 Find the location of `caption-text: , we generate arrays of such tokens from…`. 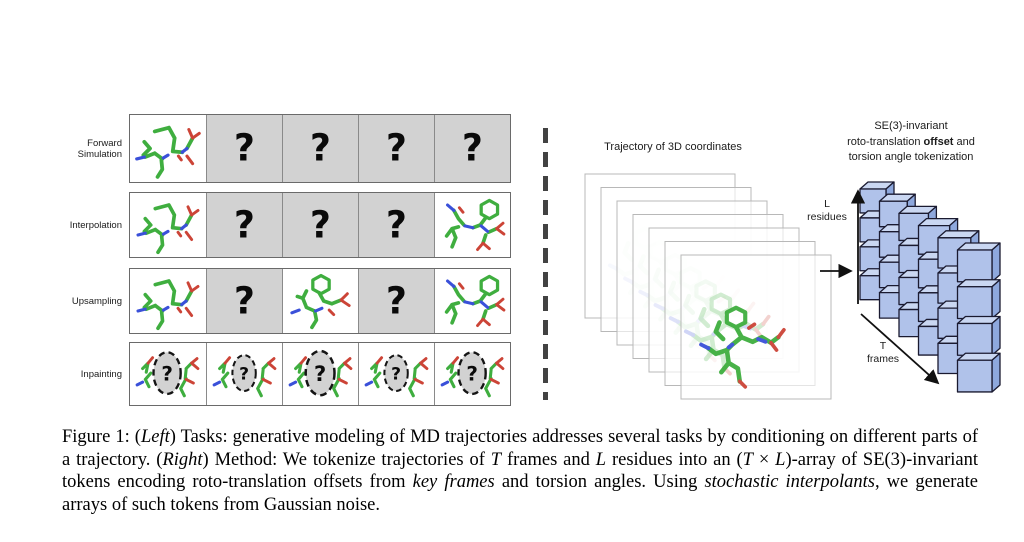

caption-text: , we generate arrays of such tokens from… is located at coordinates (520, 493).